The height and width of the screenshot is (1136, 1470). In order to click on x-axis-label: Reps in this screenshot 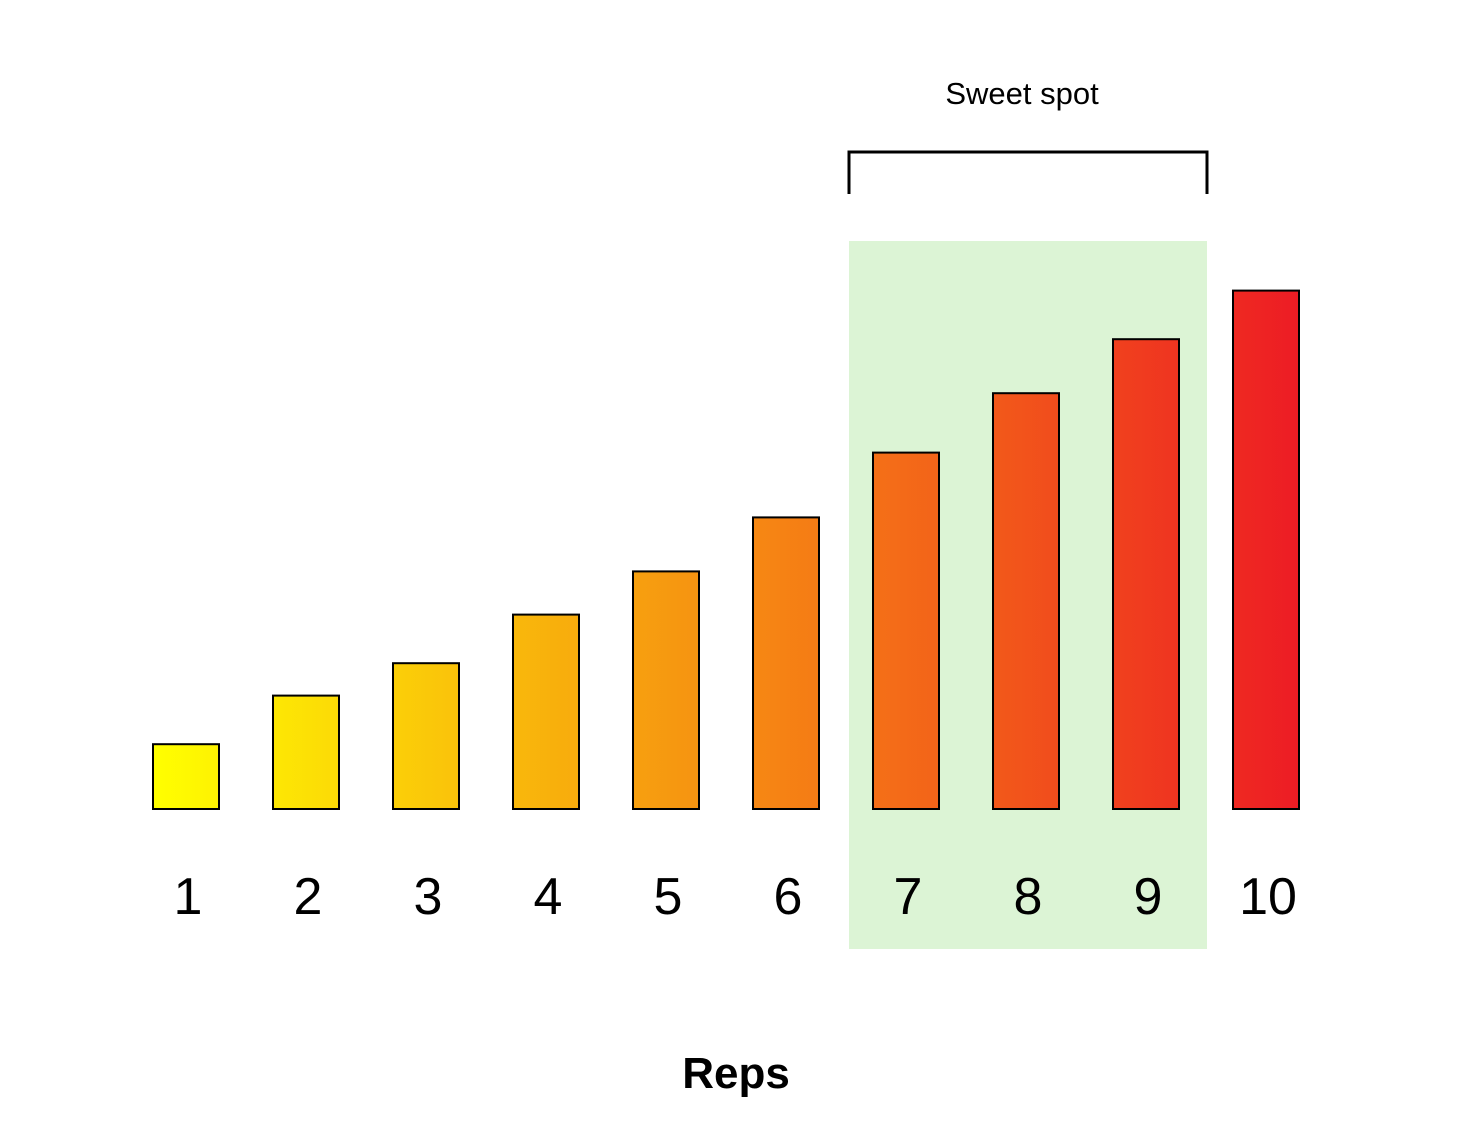, I will do `click(736, 1073)`.